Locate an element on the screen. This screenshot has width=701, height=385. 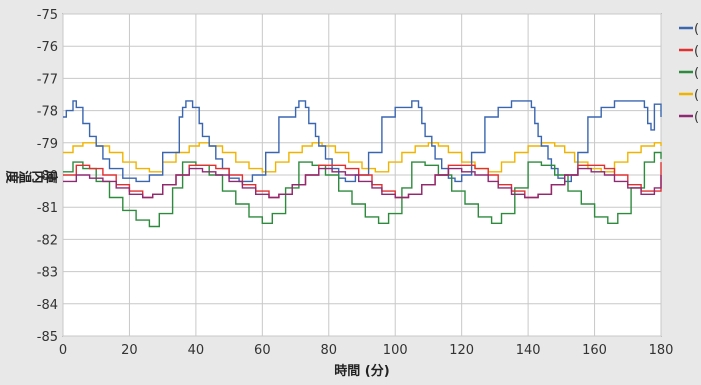
x-tick-label: 100 is located at coordinates (395, 350).